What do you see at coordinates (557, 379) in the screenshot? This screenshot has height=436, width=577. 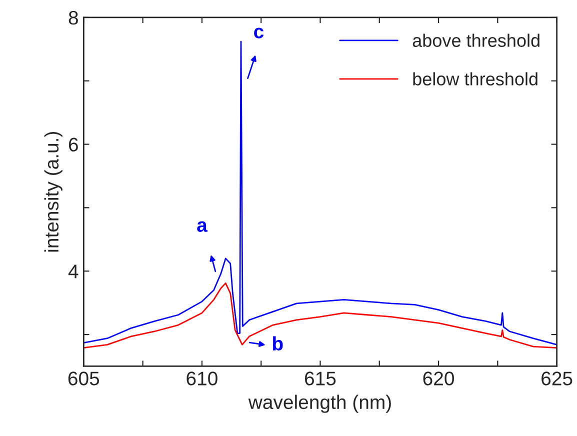 I see `x-tick-label: 625` at bounding box center [557, 379].